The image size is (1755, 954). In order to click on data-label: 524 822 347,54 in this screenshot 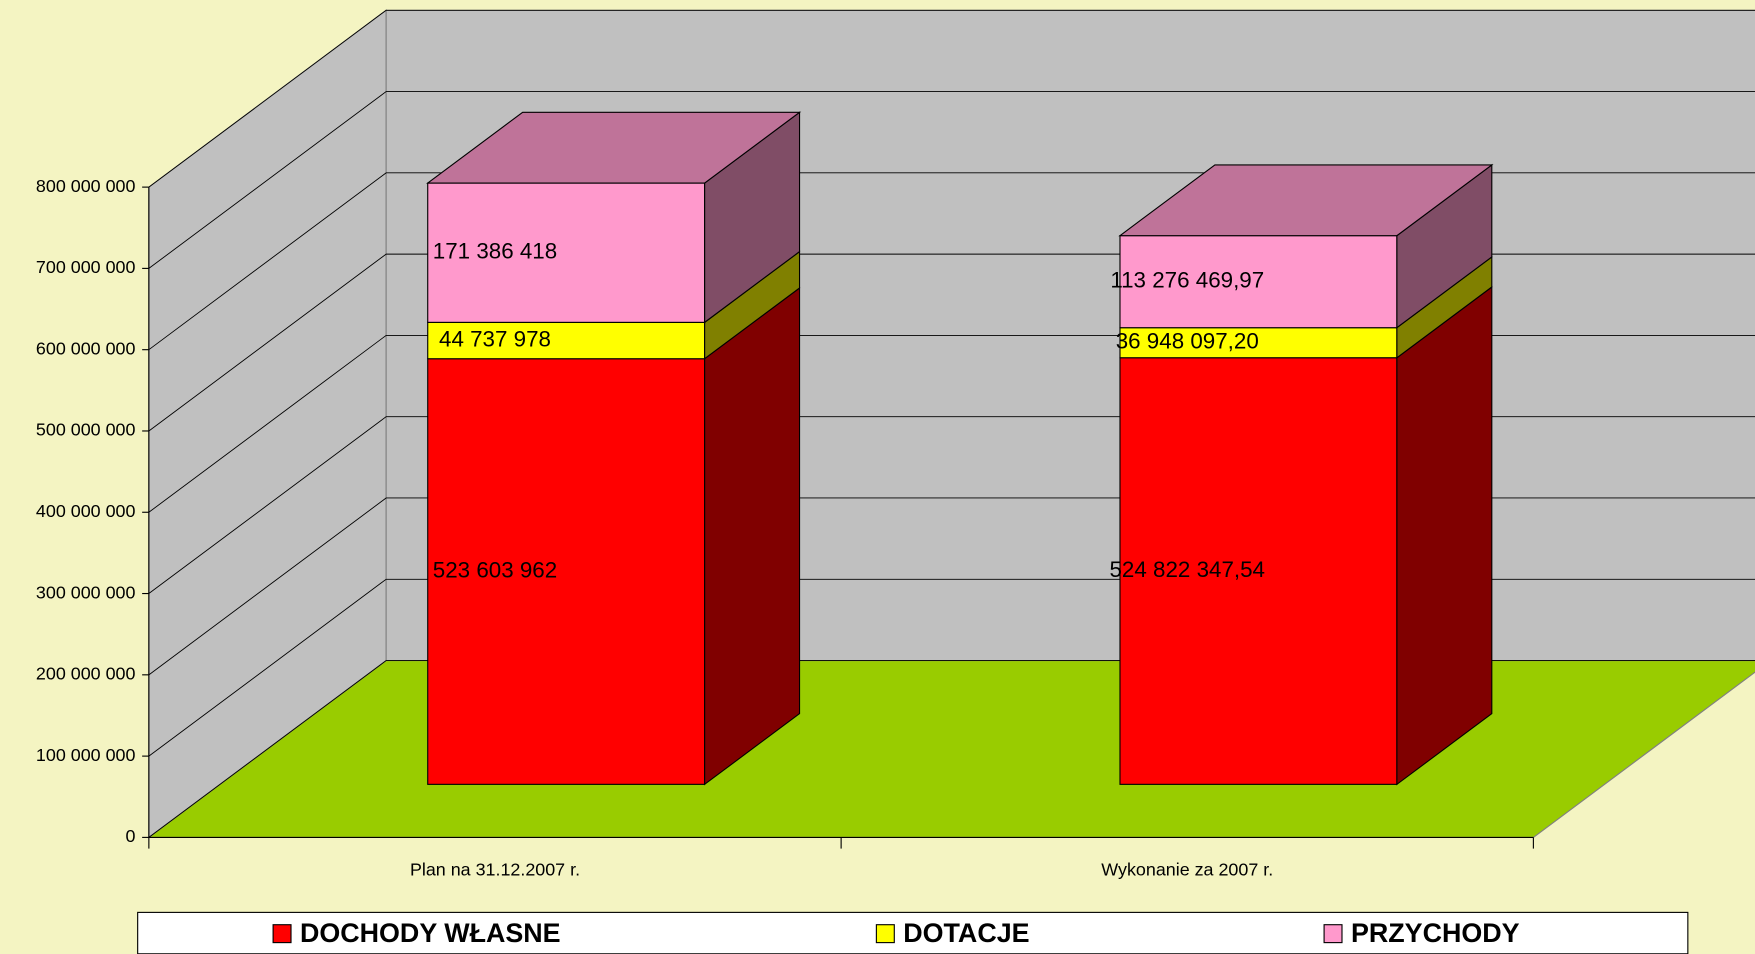, I will do `click(1187, 569)`.